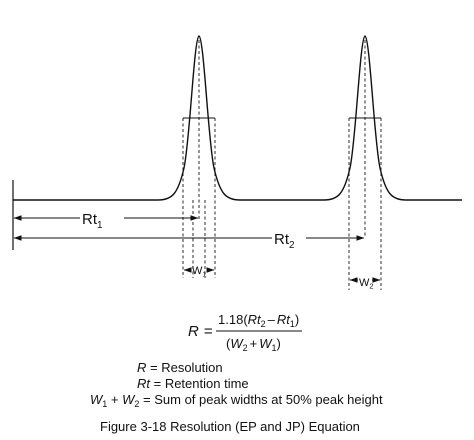  I want to click on resolution-equation: R = 1.18(Rt2– Rt1) (W2 + W1), so click(245, 332).